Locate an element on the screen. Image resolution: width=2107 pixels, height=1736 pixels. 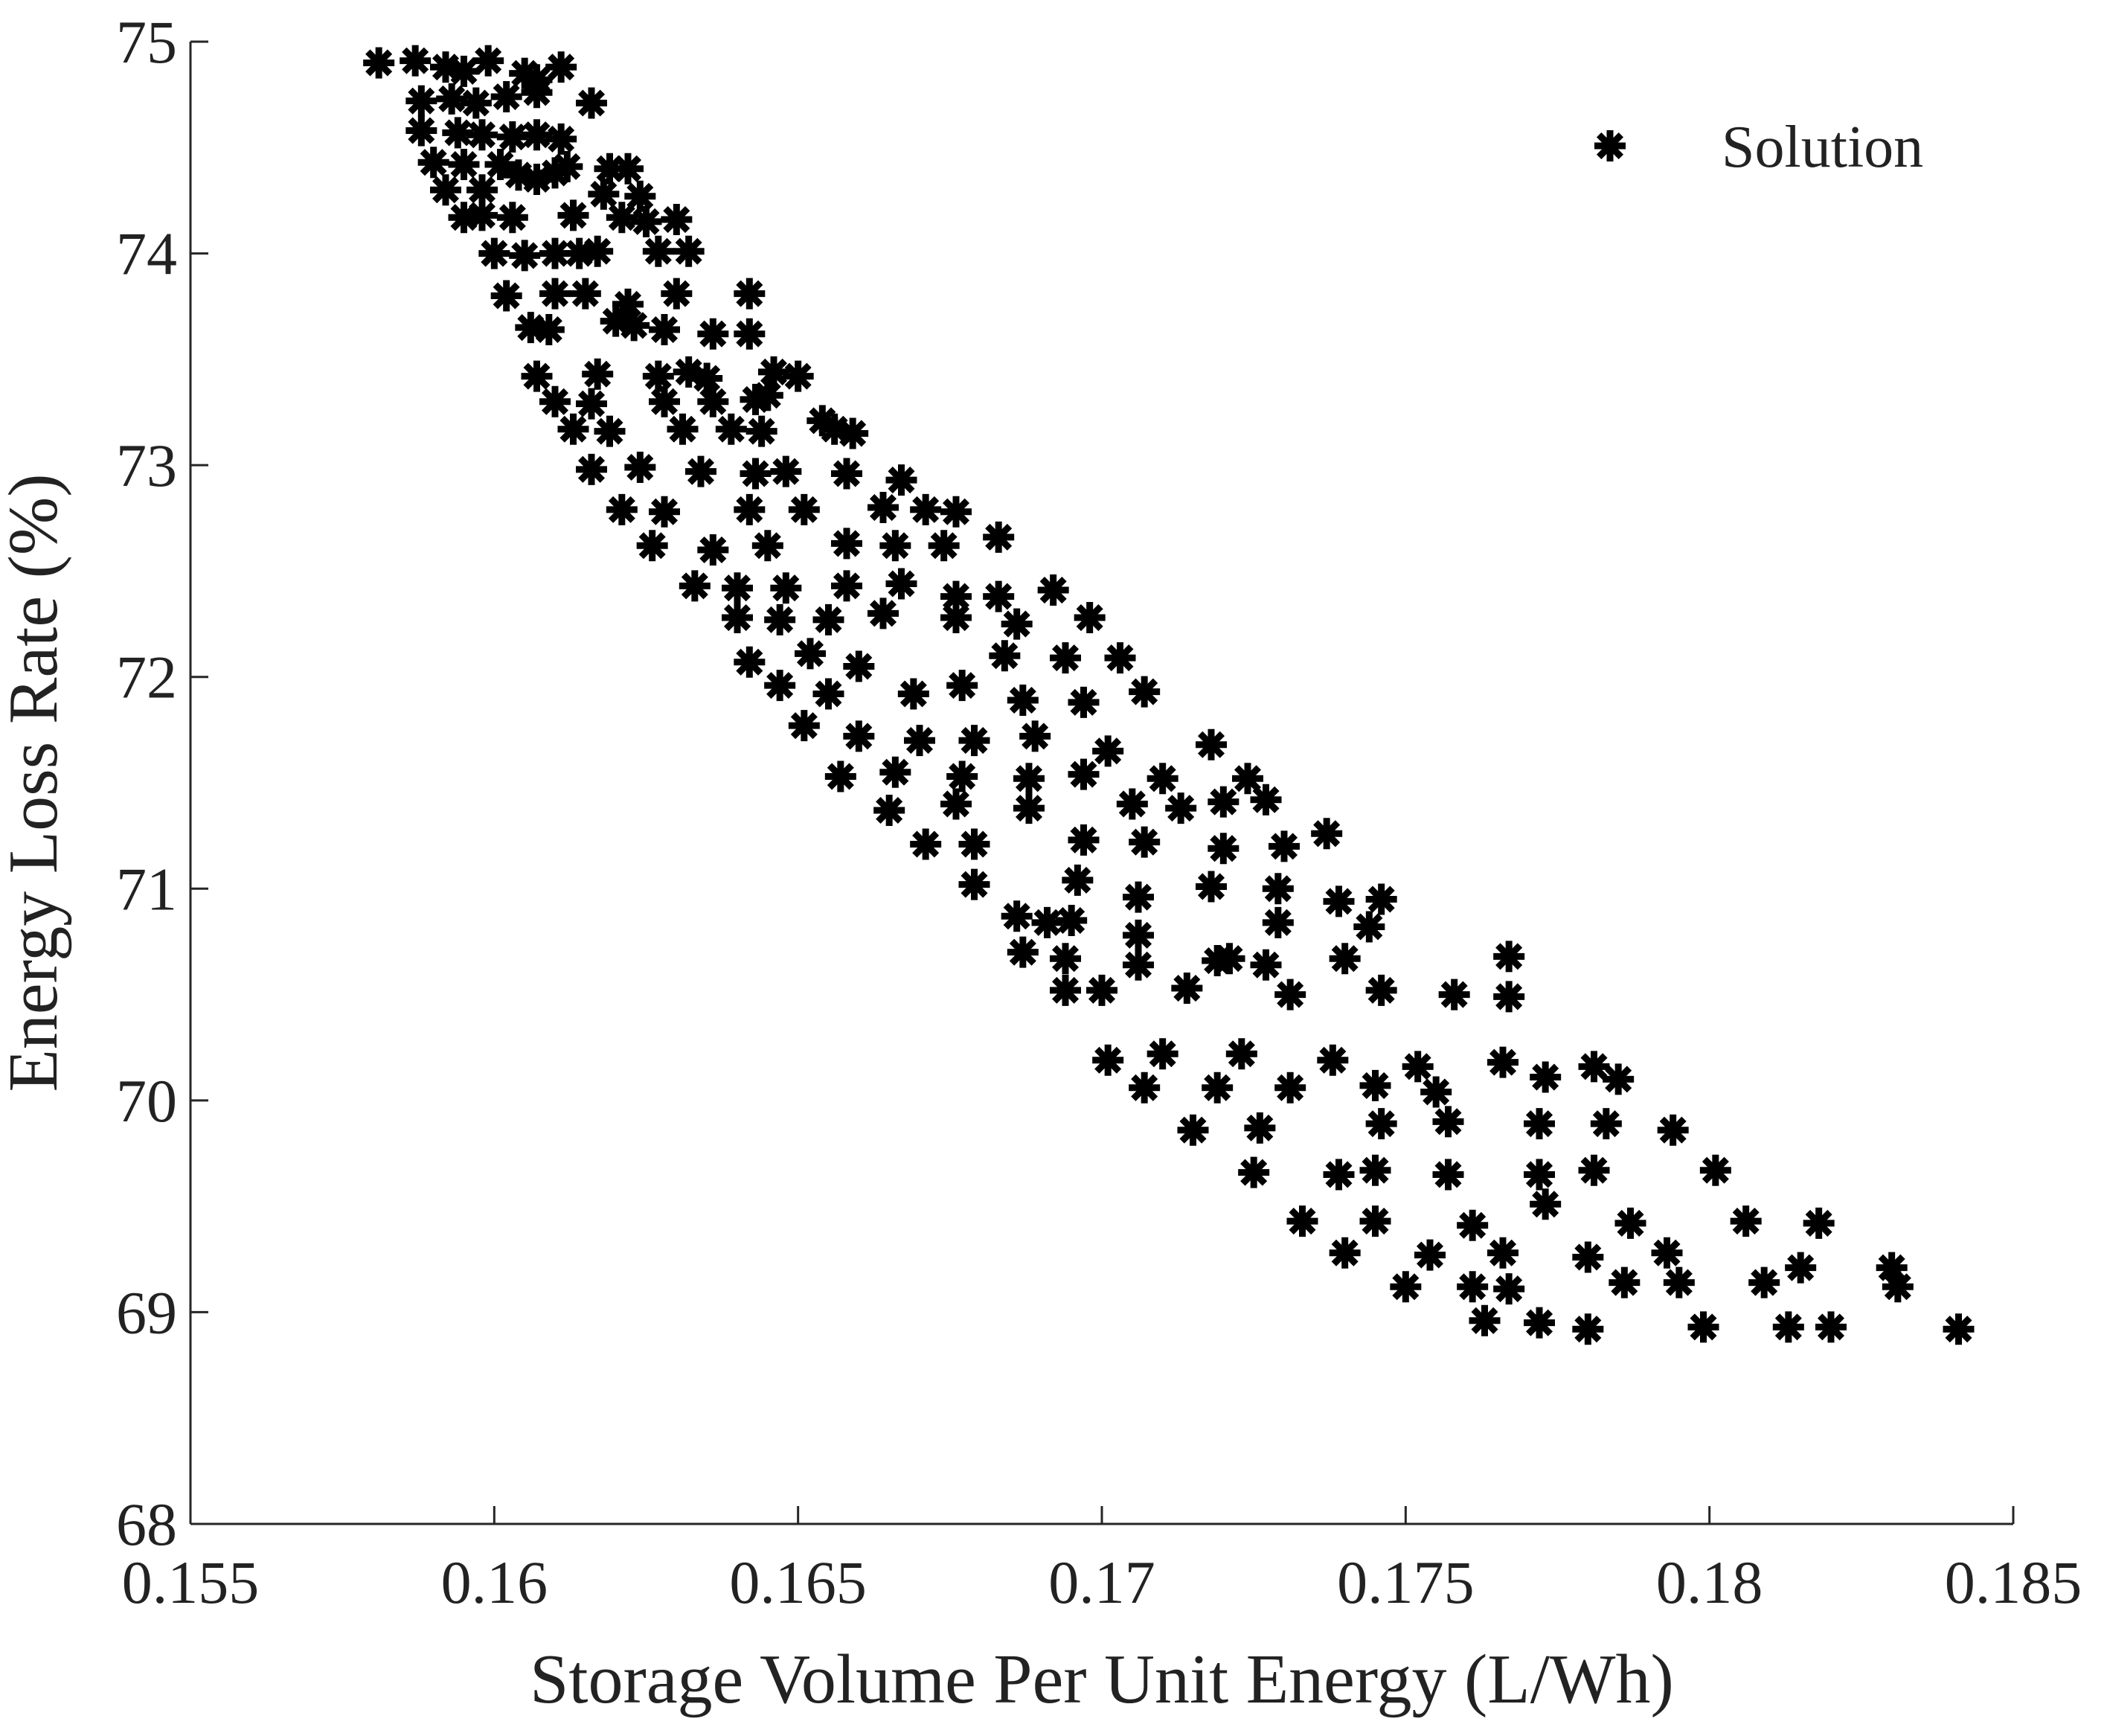
y-axis-title: Energy Loss Rate (%) is located at coordinates (36, 783).